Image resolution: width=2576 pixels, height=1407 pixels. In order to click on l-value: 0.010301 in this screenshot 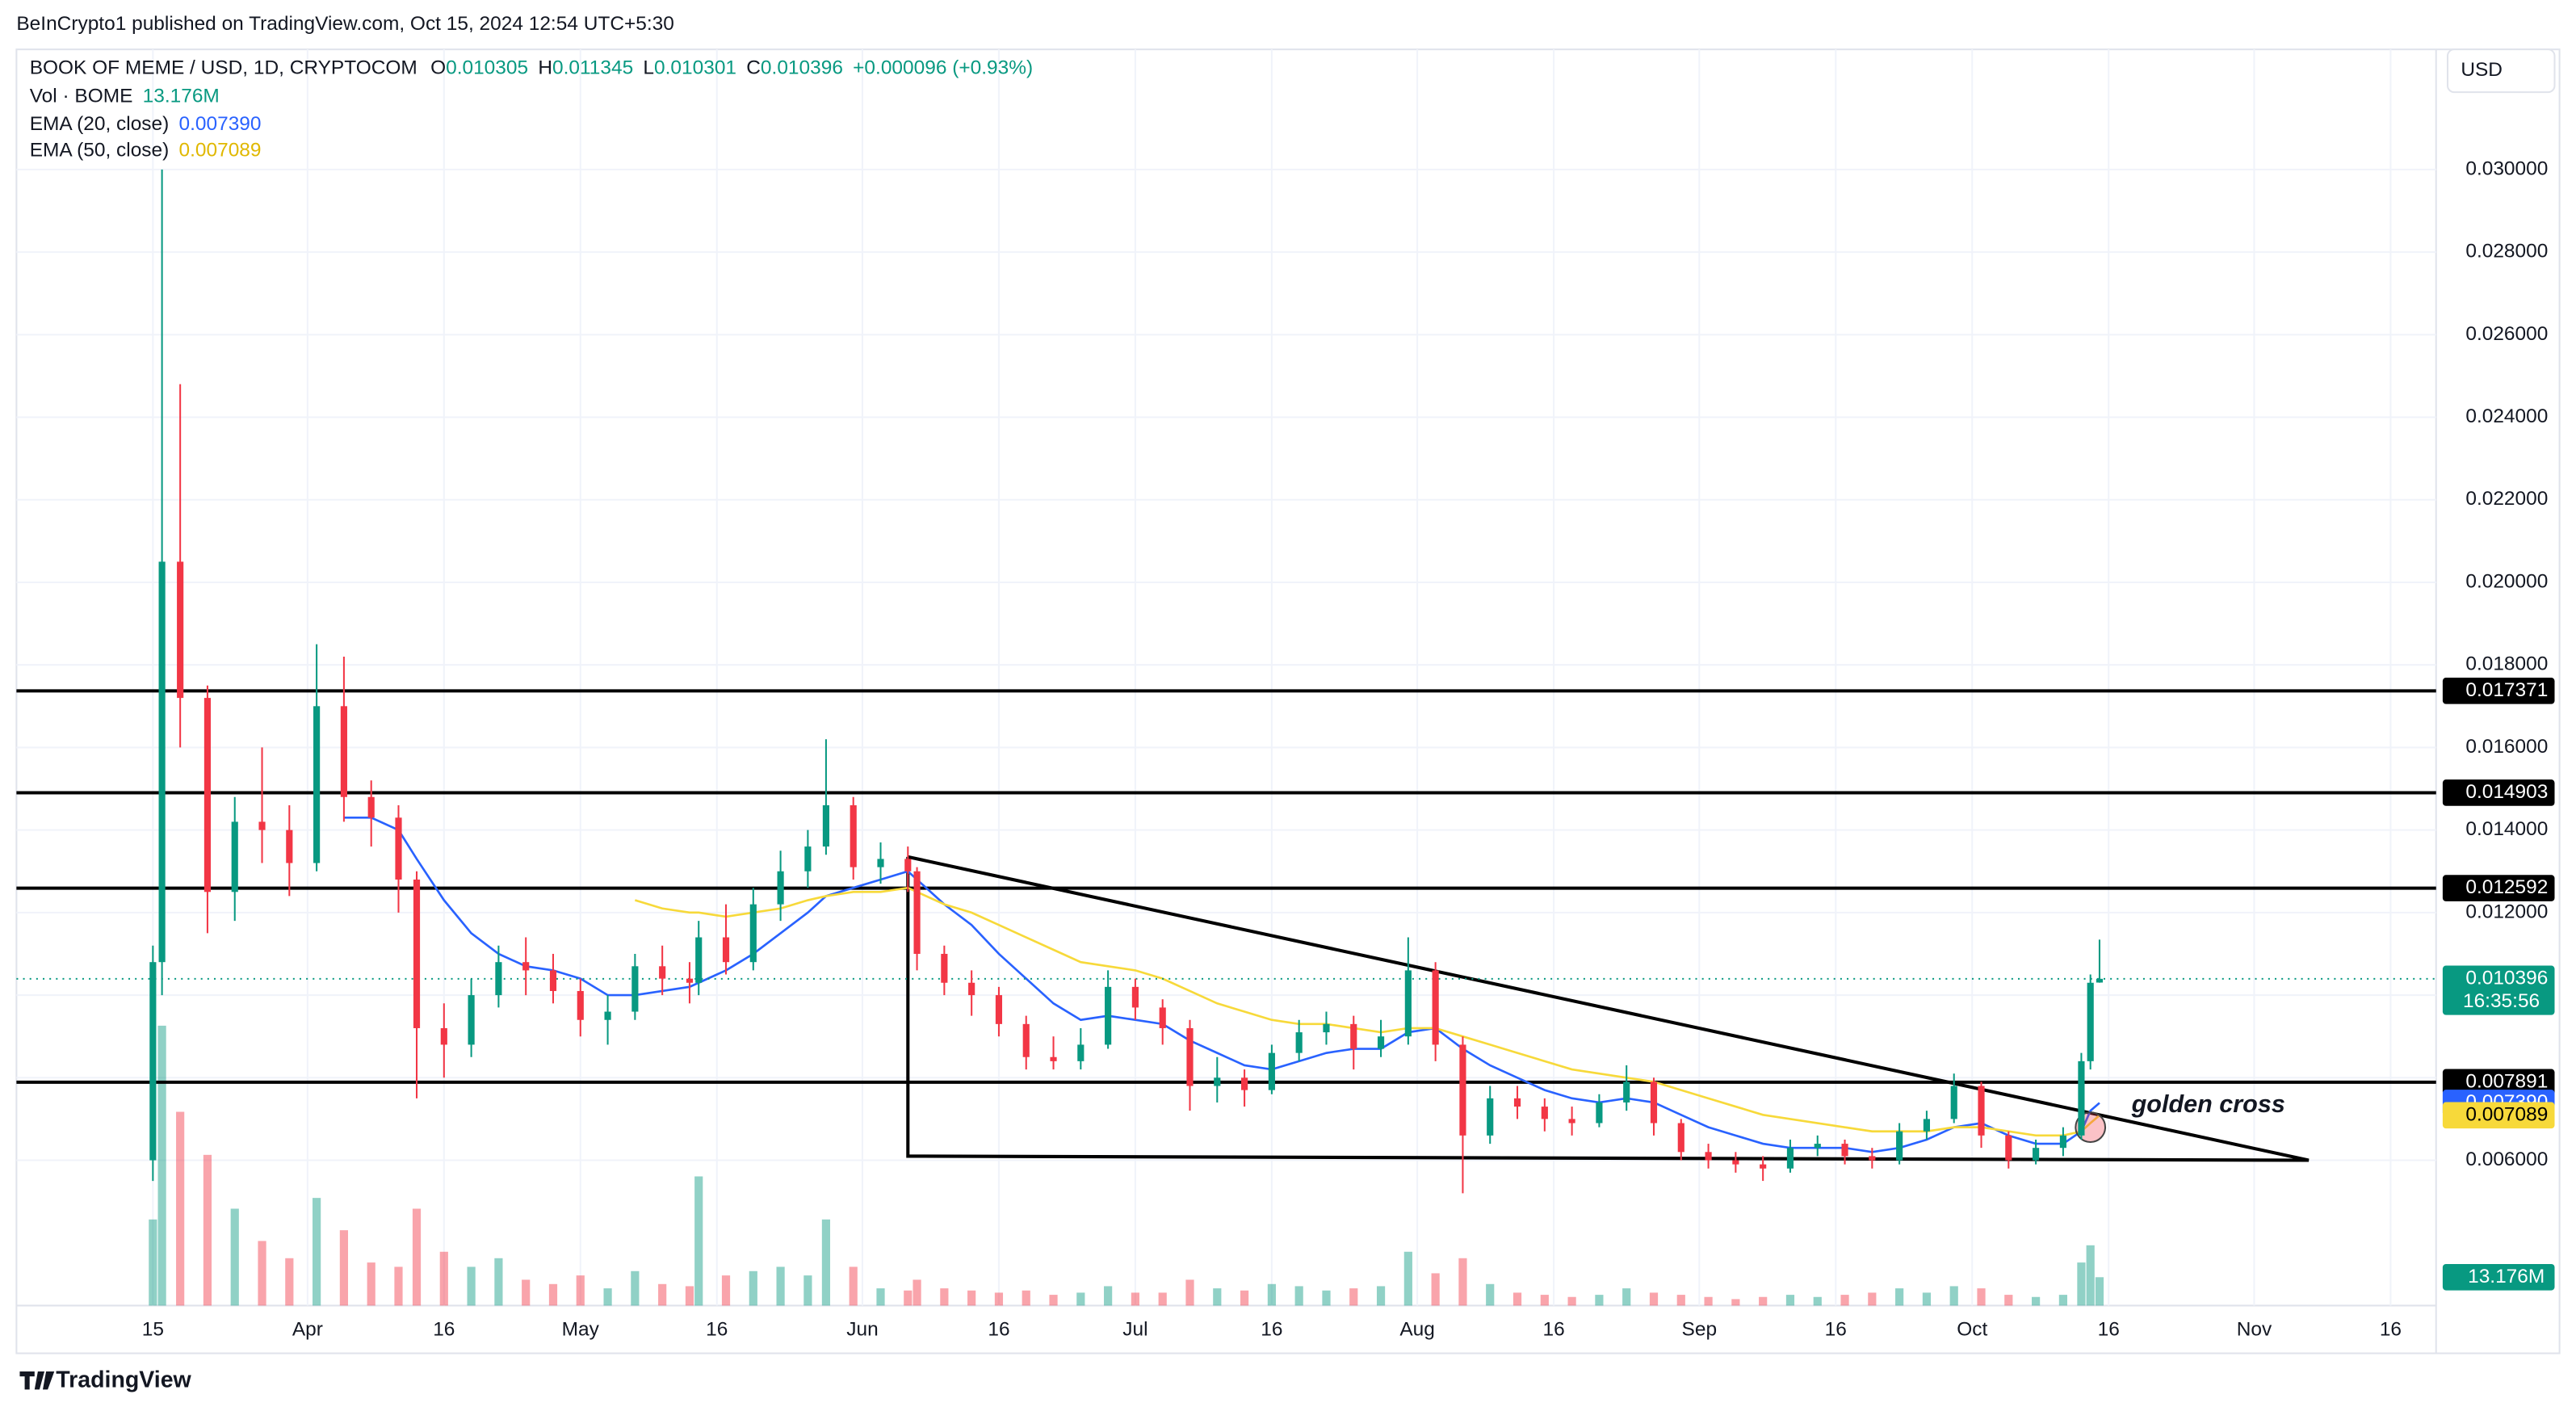, I will do `click(695, 68)`.